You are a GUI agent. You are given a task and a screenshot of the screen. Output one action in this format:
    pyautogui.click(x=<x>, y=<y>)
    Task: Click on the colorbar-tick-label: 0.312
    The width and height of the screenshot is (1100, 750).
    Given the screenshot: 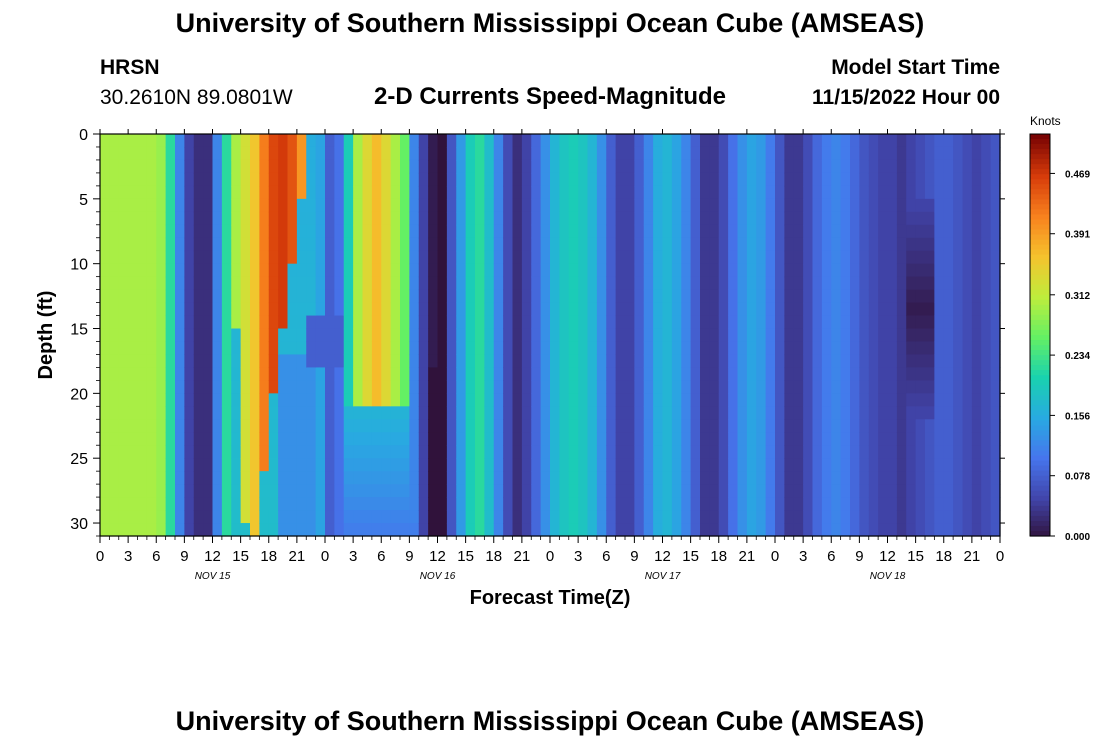 What is the action you would take?
    pyautogui.click(x=1077, y=296)
    